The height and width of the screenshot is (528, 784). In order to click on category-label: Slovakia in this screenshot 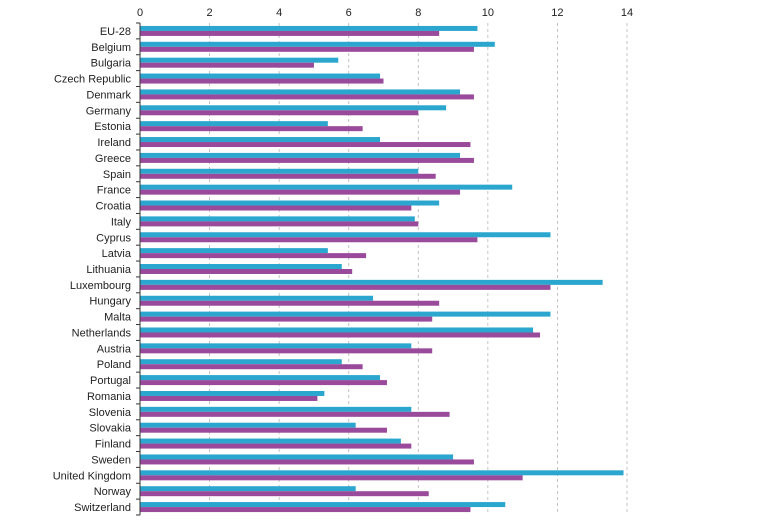, I will do `click(110, 429)`.